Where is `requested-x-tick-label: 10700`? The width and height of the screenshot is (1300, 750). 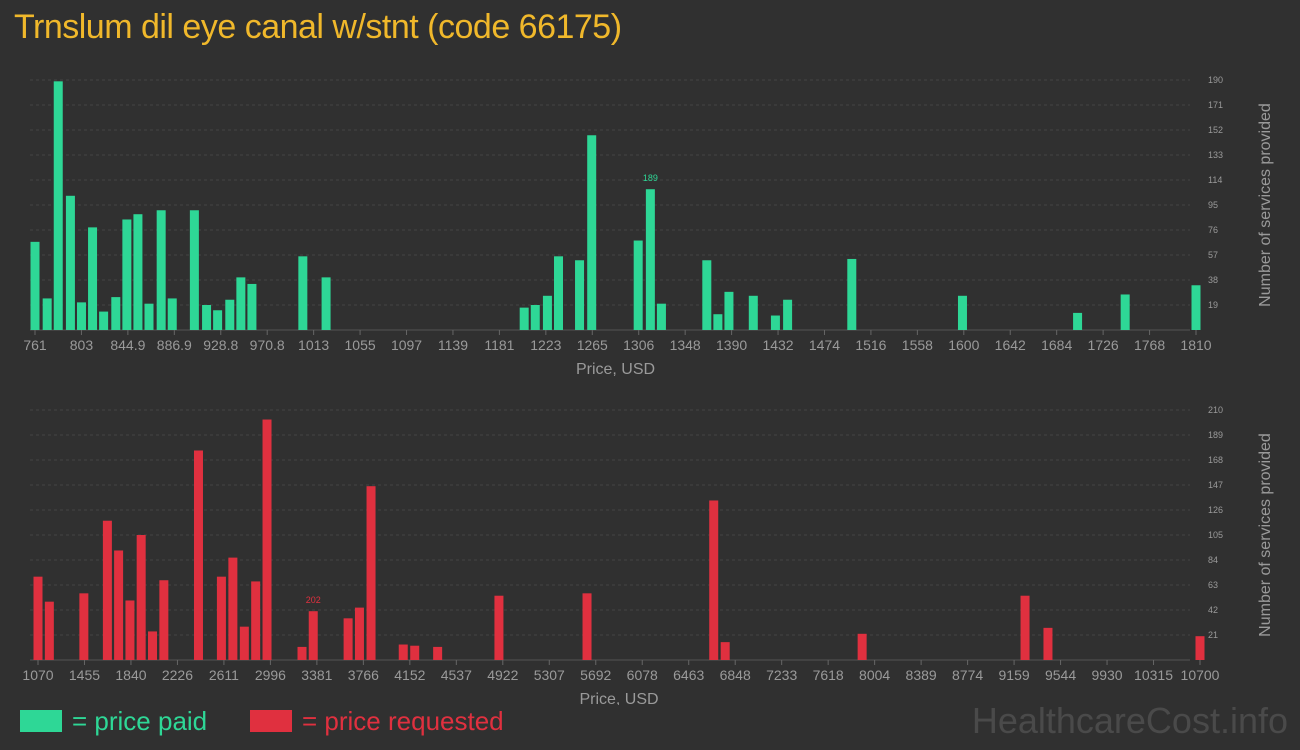
requested-x-tick-label: 10700 is located at coordinates (1200, 675).